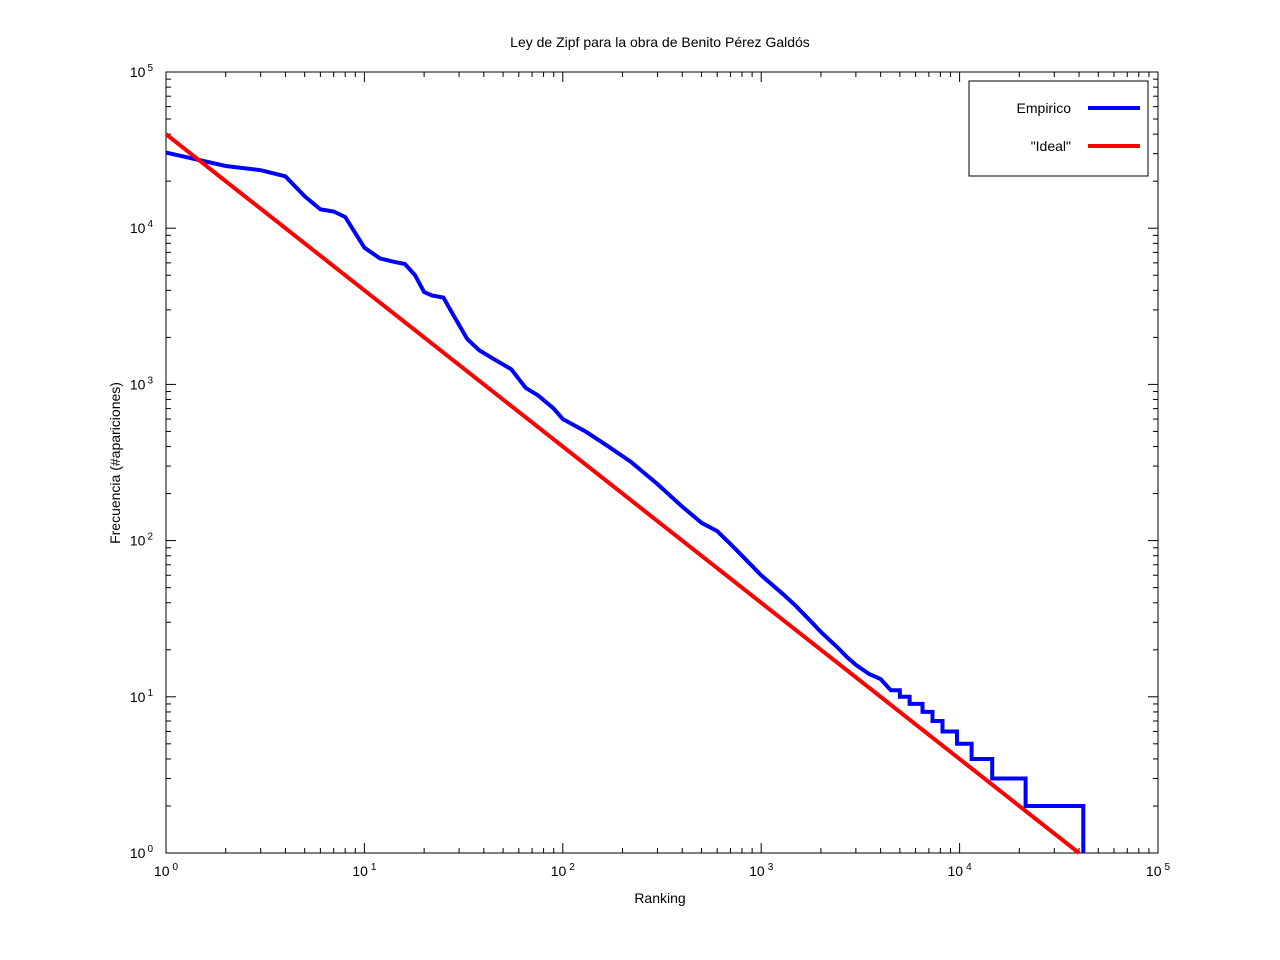 This screenshot has width=1280, height=960. What do you see at coordinates (142, 383) in the screenshot?
I see `y-tick-label: 10 3` at bounding box center [142, 383].